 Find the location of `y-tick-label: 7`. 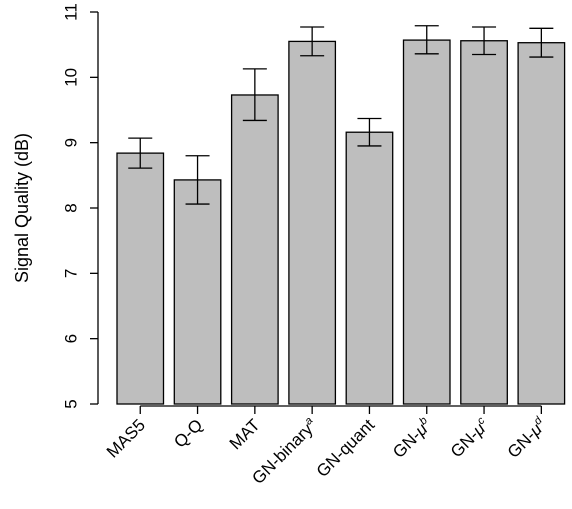

y-tick-label: 7 is located at coordinates (70, 273).